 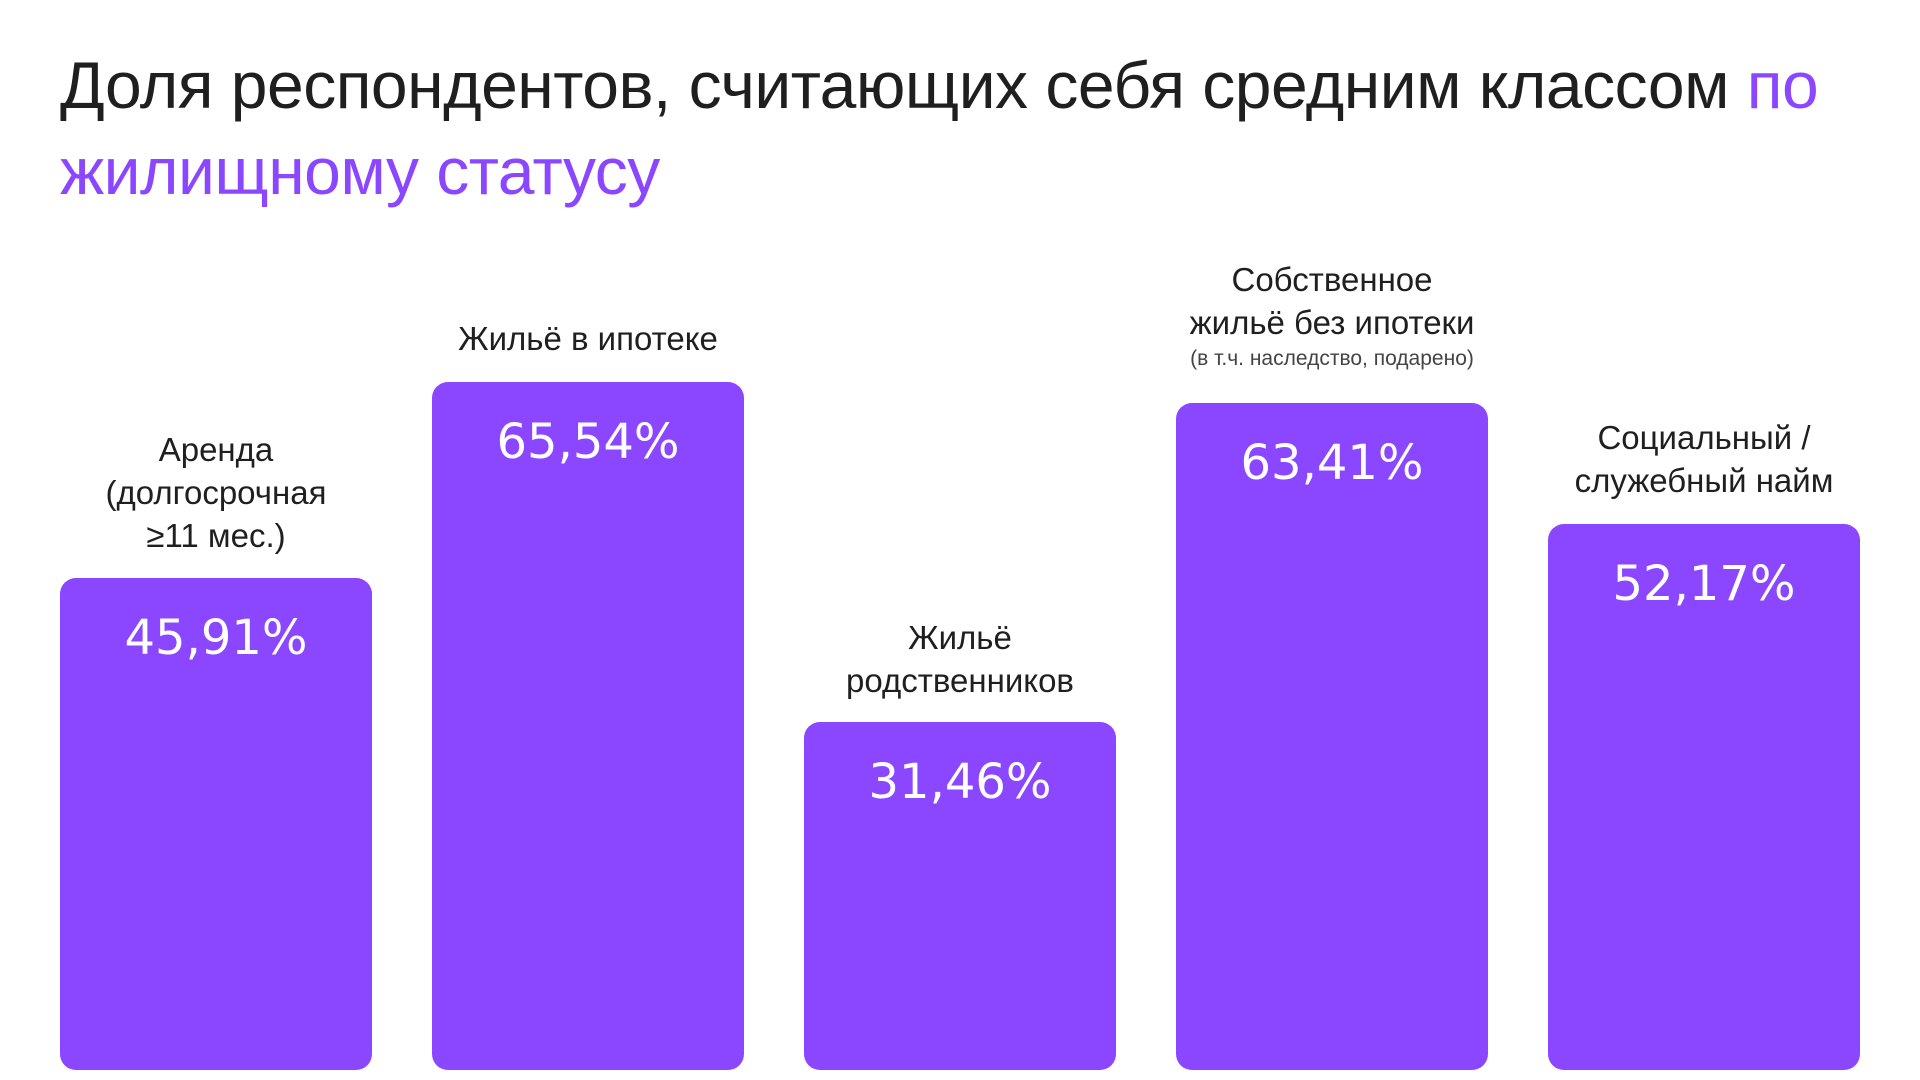 I want to click on label-line: жильё без ипотеки, so click(x=1332, y=322).